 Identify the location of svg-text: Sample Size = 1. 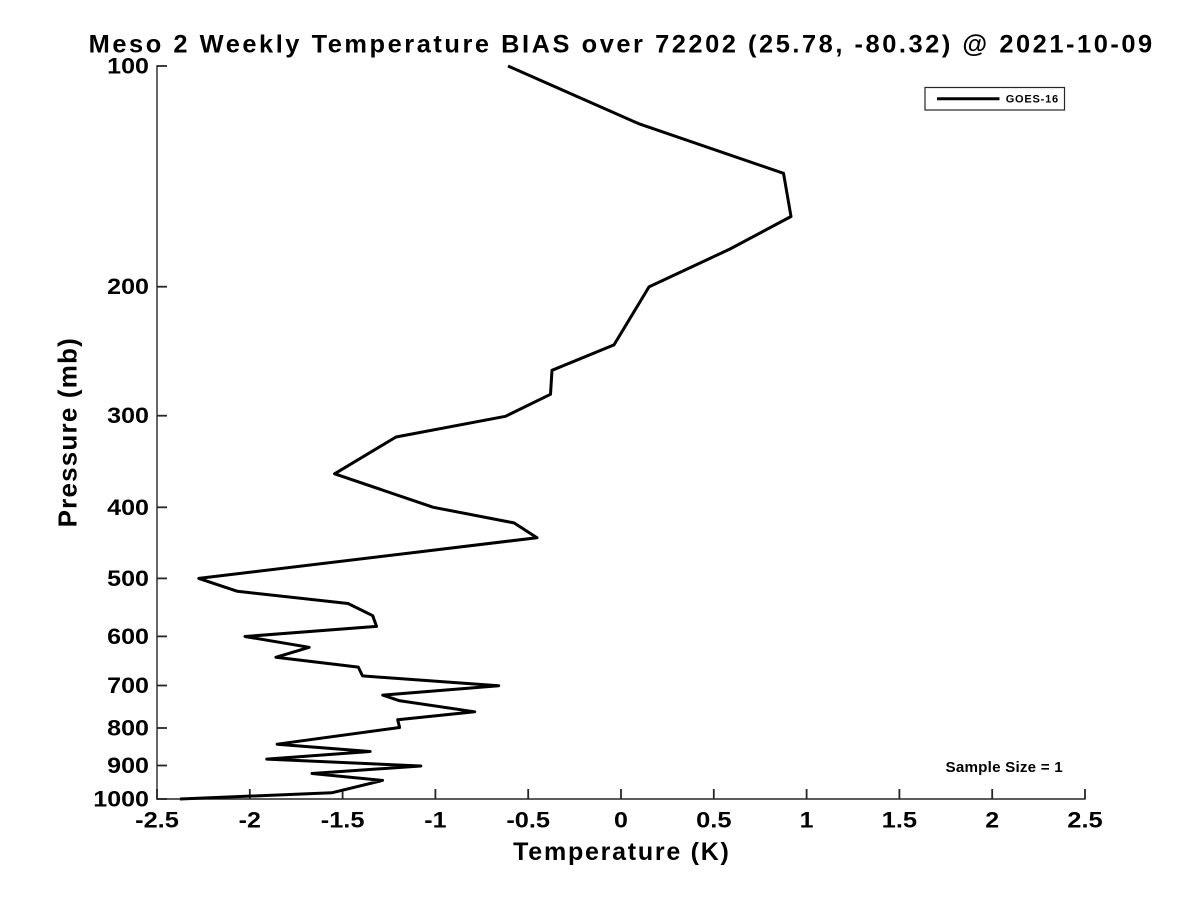
(1005, 767).